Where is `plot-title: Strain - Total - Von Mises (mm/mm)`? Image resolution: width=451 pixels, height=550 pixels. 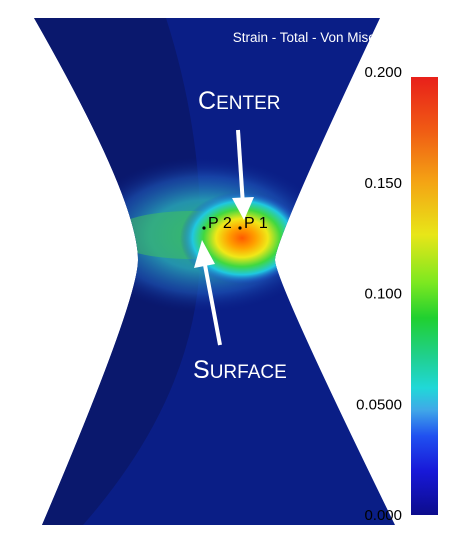
plot-title: Strain - Total - Von Mises (mm/mm) is located at coordinates (338, 37).